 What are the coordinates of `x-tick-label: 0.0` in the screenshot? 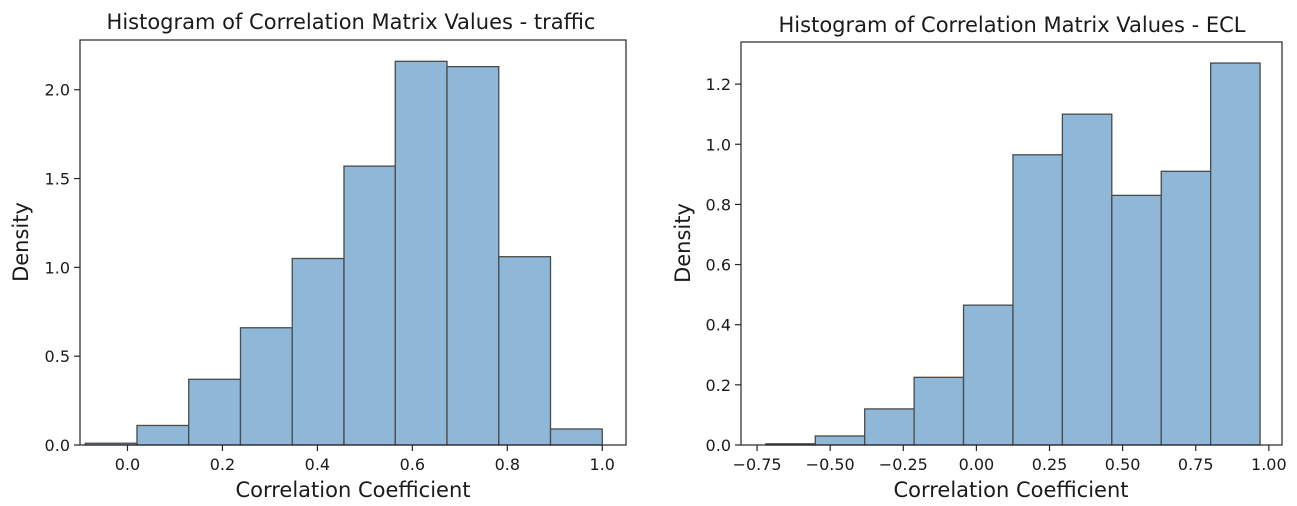 It's located at (127, 464).